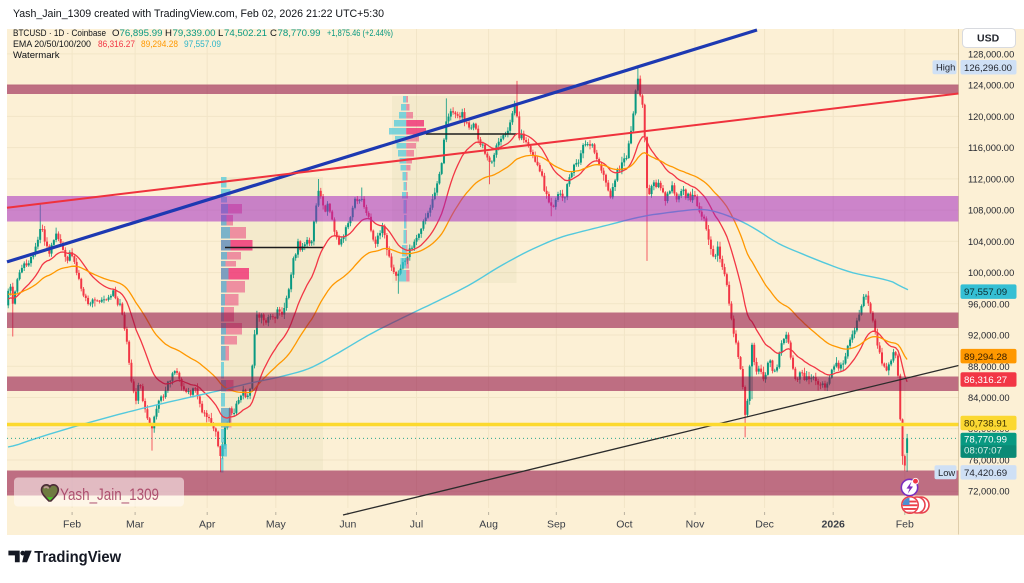 The image size is (1024, 583). What do you see at coordinates (624, 525) in the screenshot?
I see `svg-text: Oct` at bounding box center [624, 525].